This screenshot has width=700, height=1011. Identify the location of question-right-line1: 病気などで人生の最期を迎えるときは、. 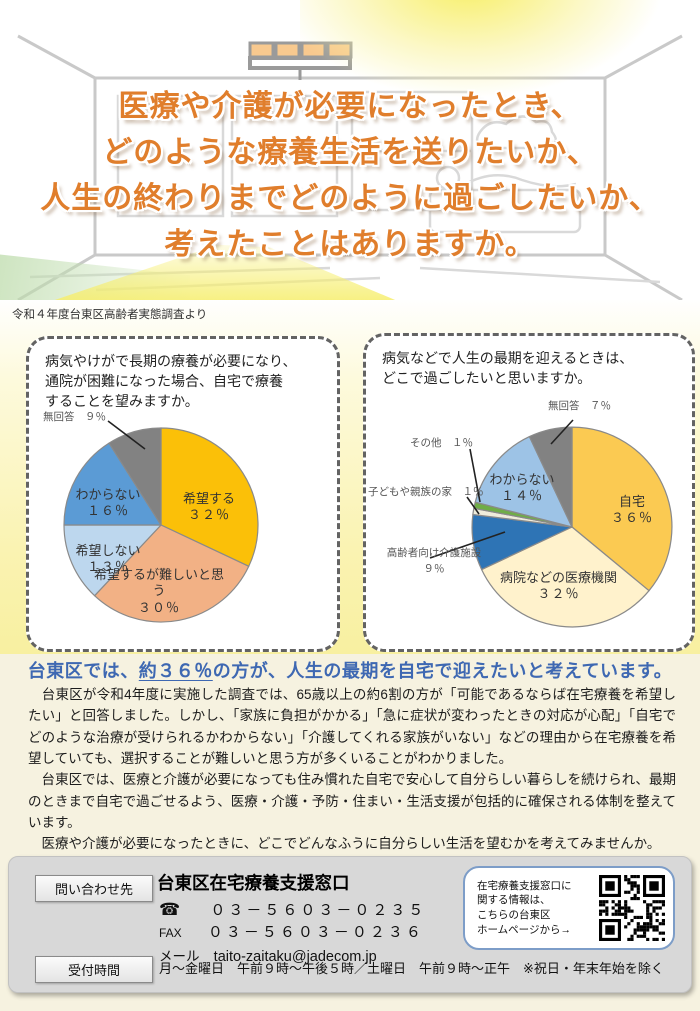
(508, 358).